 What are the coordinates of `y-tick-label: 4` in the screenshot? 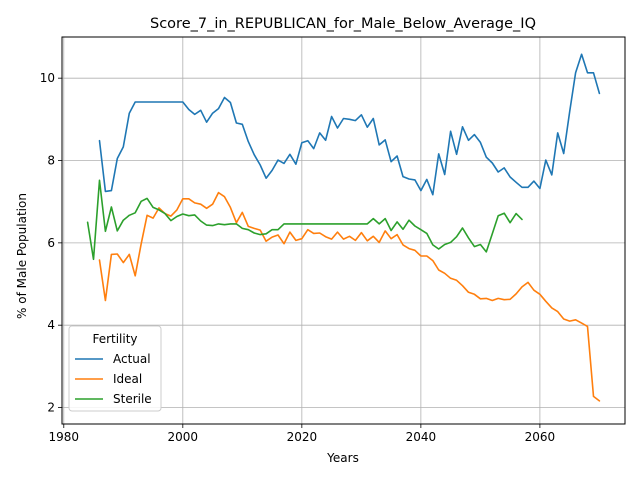 It's located at (51, 325).